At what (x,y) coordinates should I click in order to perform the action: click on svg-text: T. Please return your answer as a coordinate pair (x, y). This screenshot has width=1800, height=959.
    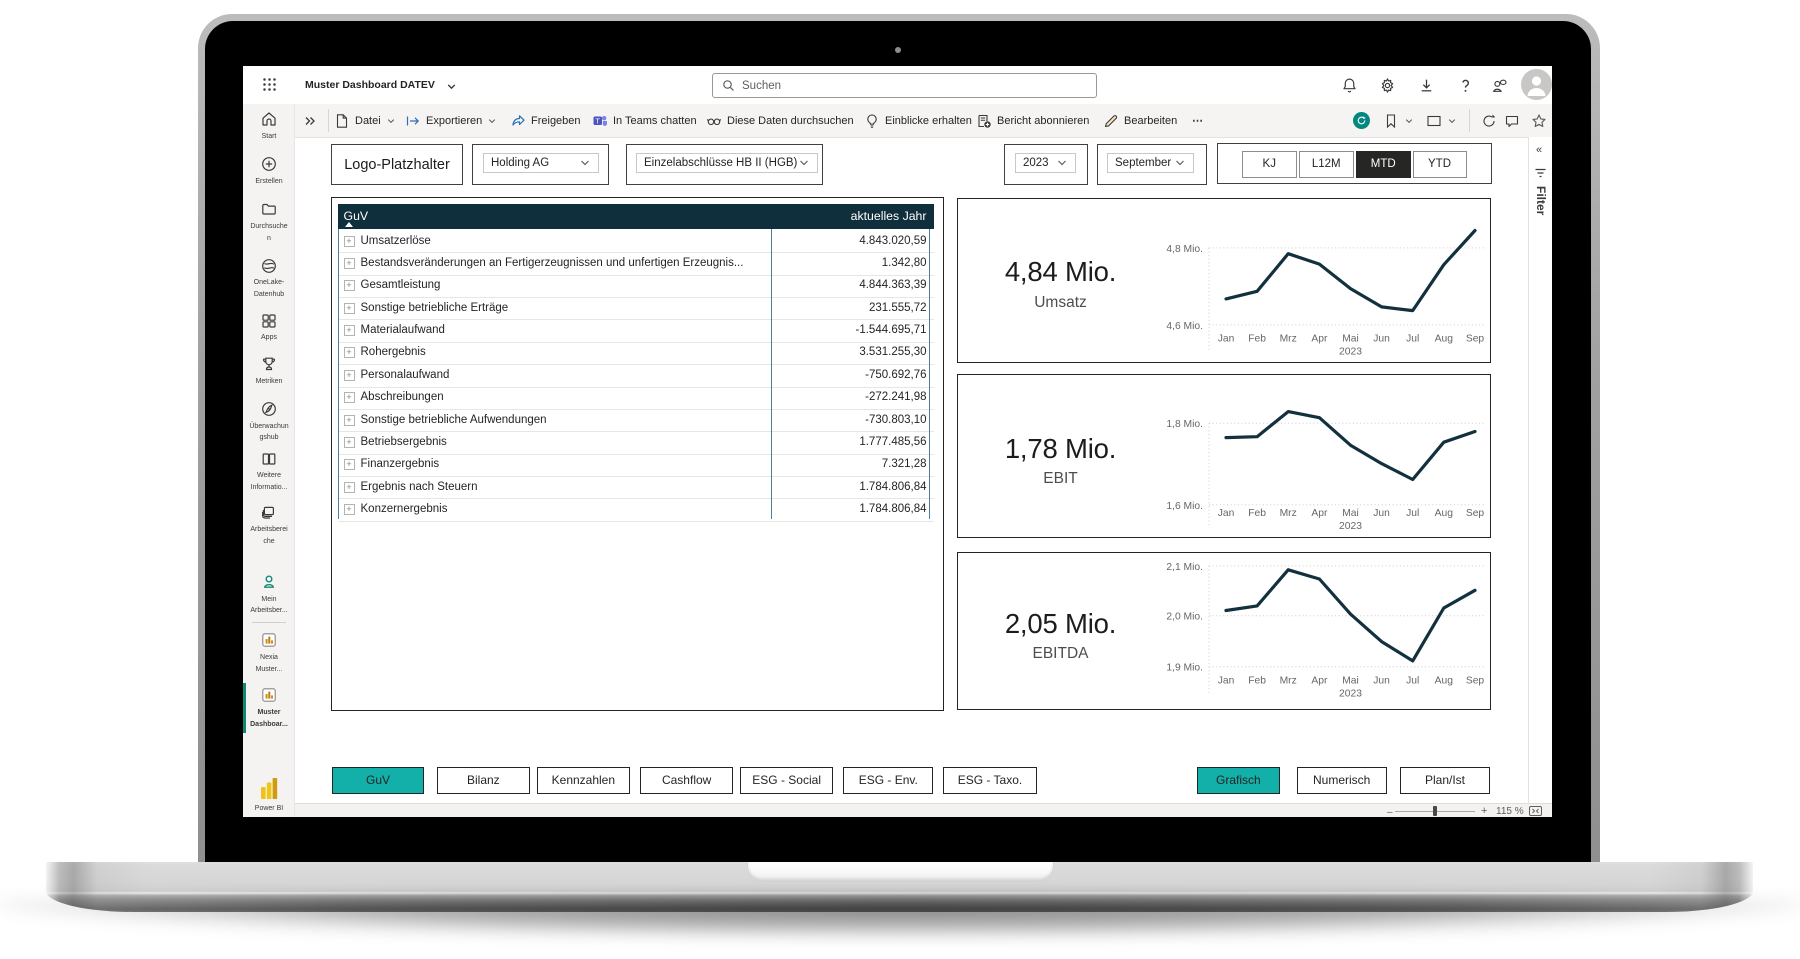
    Looking at the image, I should click on (597, 120).